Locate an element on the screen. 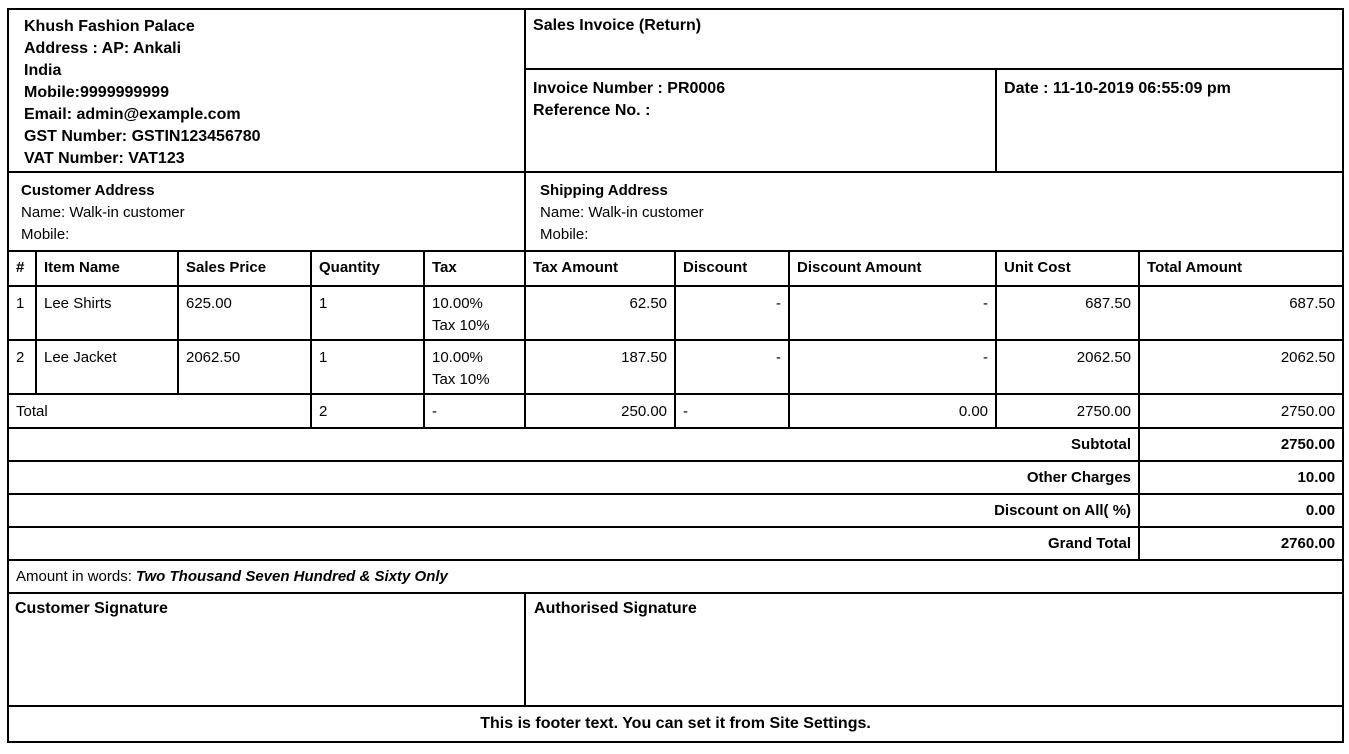 Image resolution: width=1349 pixels, height=754 pixels. customer-address-heading: Customer Address is located at coordinates (88, 190).